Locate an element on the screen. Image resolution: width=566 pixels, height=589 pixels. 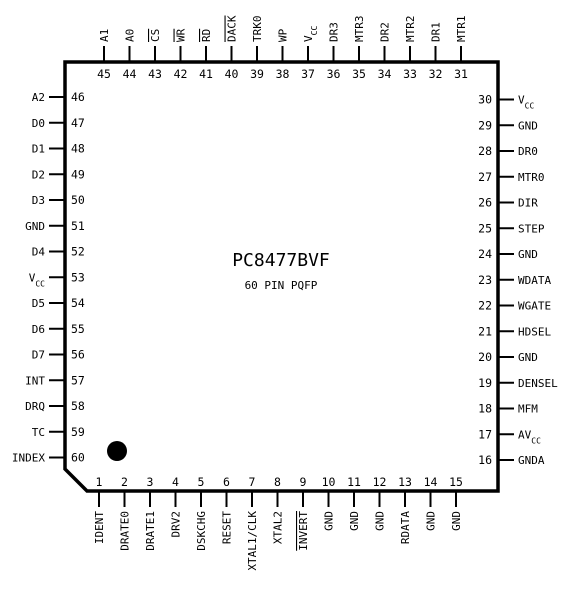
pin-label-56: D7 is located at coordinates (38, 355).